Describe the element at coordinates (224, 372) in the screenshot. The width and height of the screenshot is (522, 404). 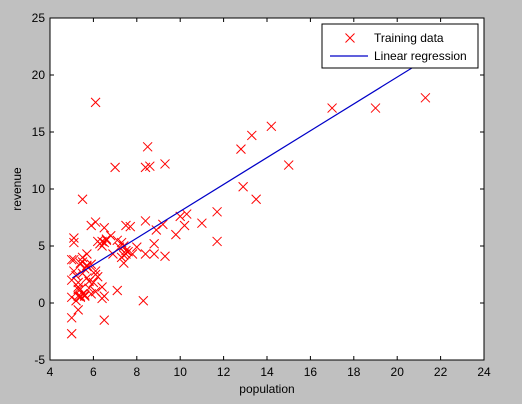
I see `x-tick-label: 12` at that location.